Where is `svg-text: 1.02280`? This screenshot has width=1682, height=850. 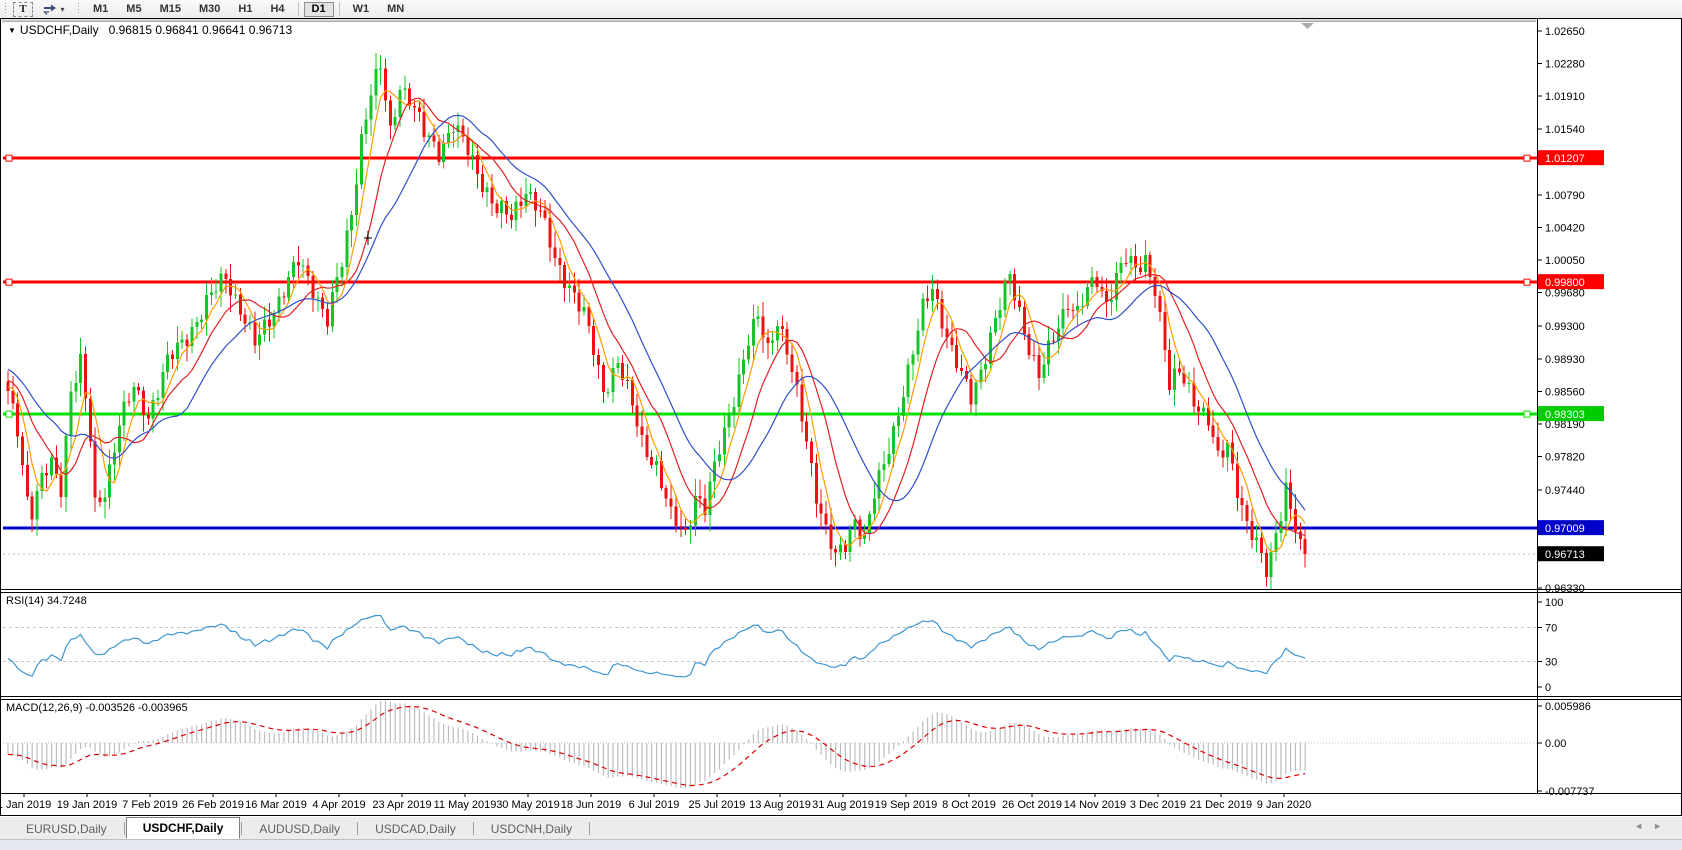
svg-text: 1.02280 is located at coordinates (1565, 65).